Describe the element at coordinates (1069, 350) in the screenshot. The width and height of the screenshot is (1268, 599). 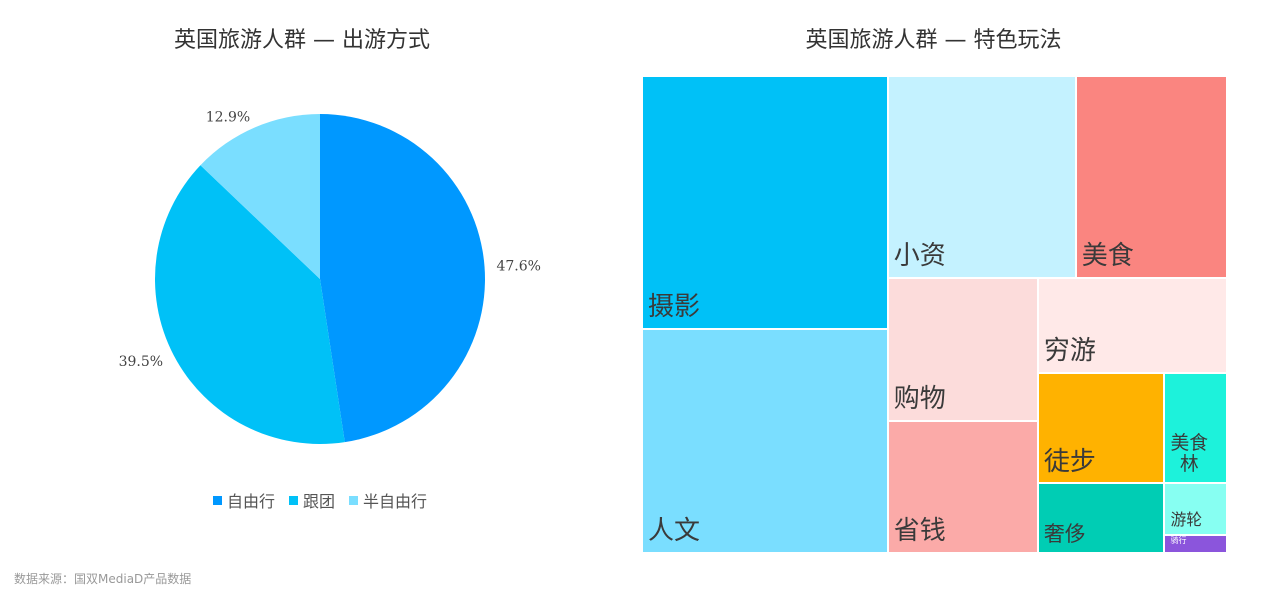
I see `treemap-cell-label: 穷游` at that location.